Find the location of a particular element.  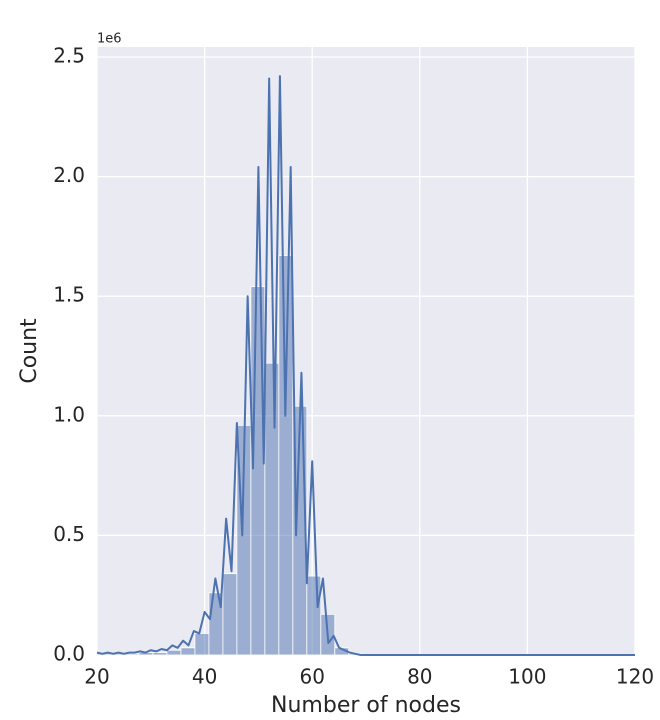

y-tick-label: 1.0 is located at coordinates (69, 414).